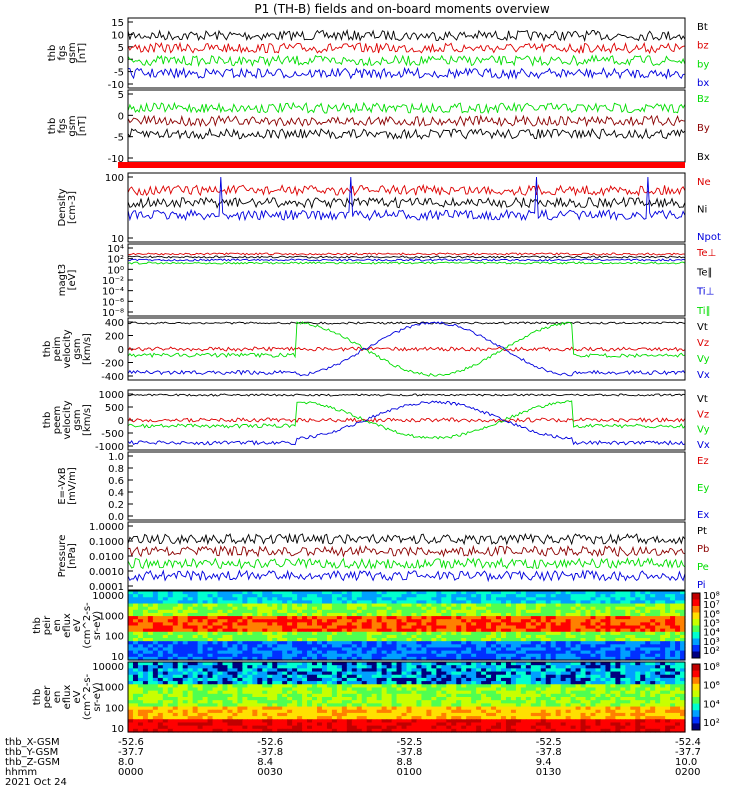  Describe the element at coordinates (113, 292) in the screenshot. I see `y-tick-label: 10⁻⁴` at that location.